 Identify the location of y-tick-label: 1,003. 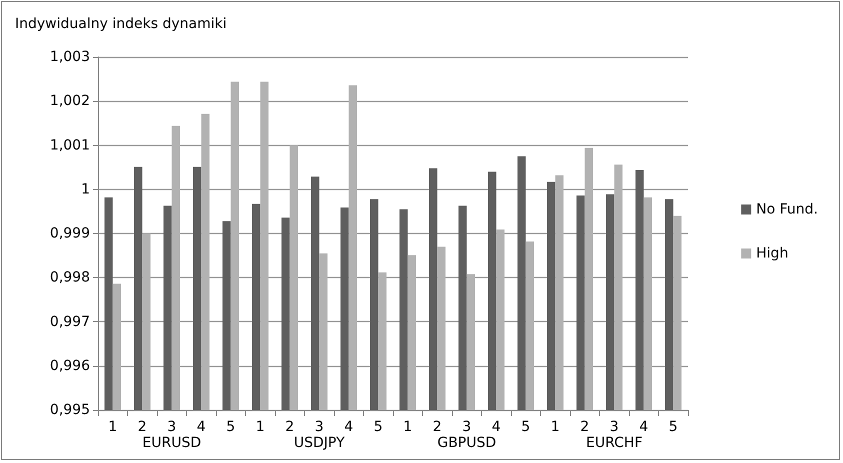
(70, 57).